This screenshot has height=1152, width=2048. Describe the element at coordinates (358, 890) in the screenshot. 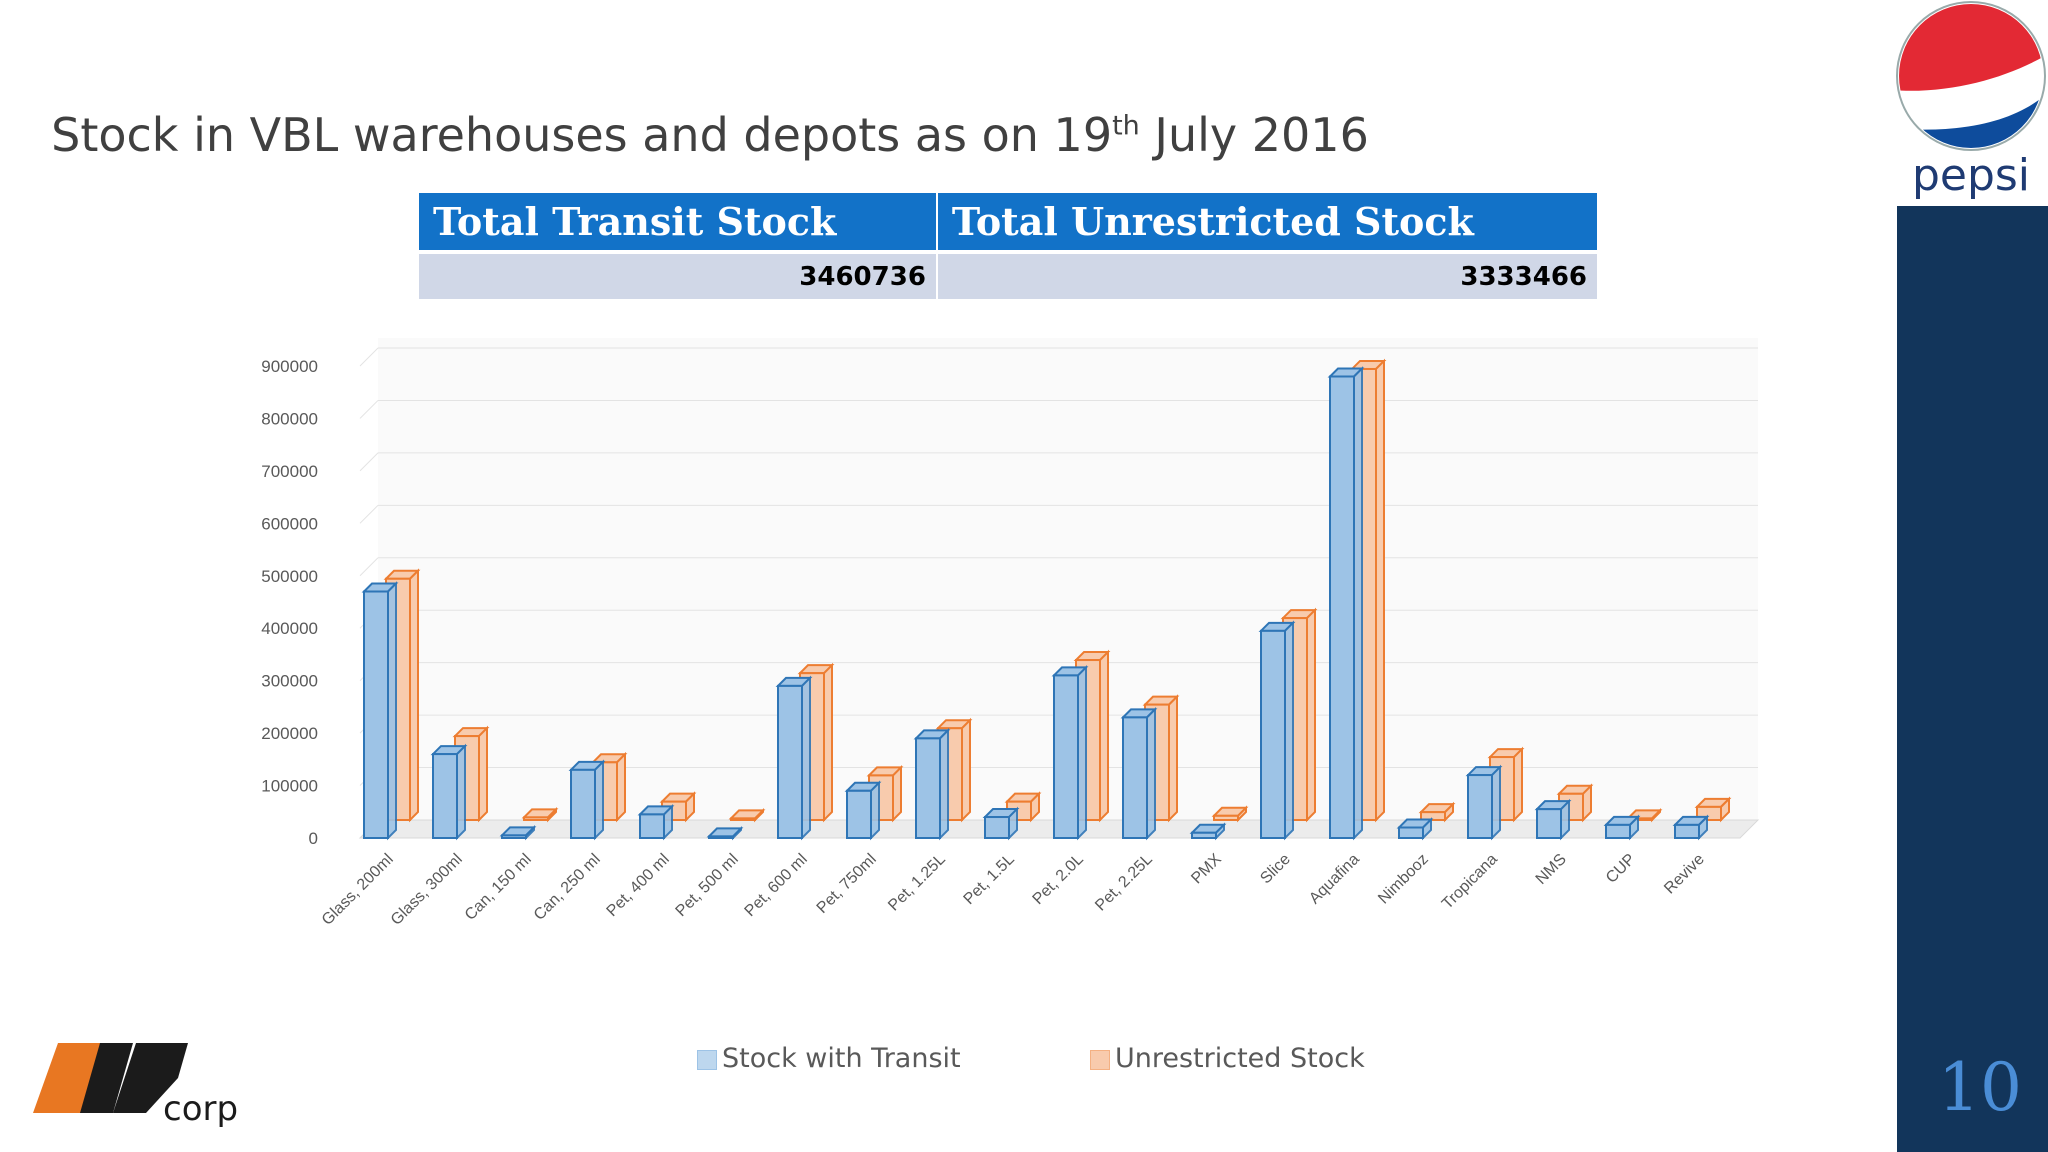

I see `x-tick-label: Glass, 200ml` at that location.